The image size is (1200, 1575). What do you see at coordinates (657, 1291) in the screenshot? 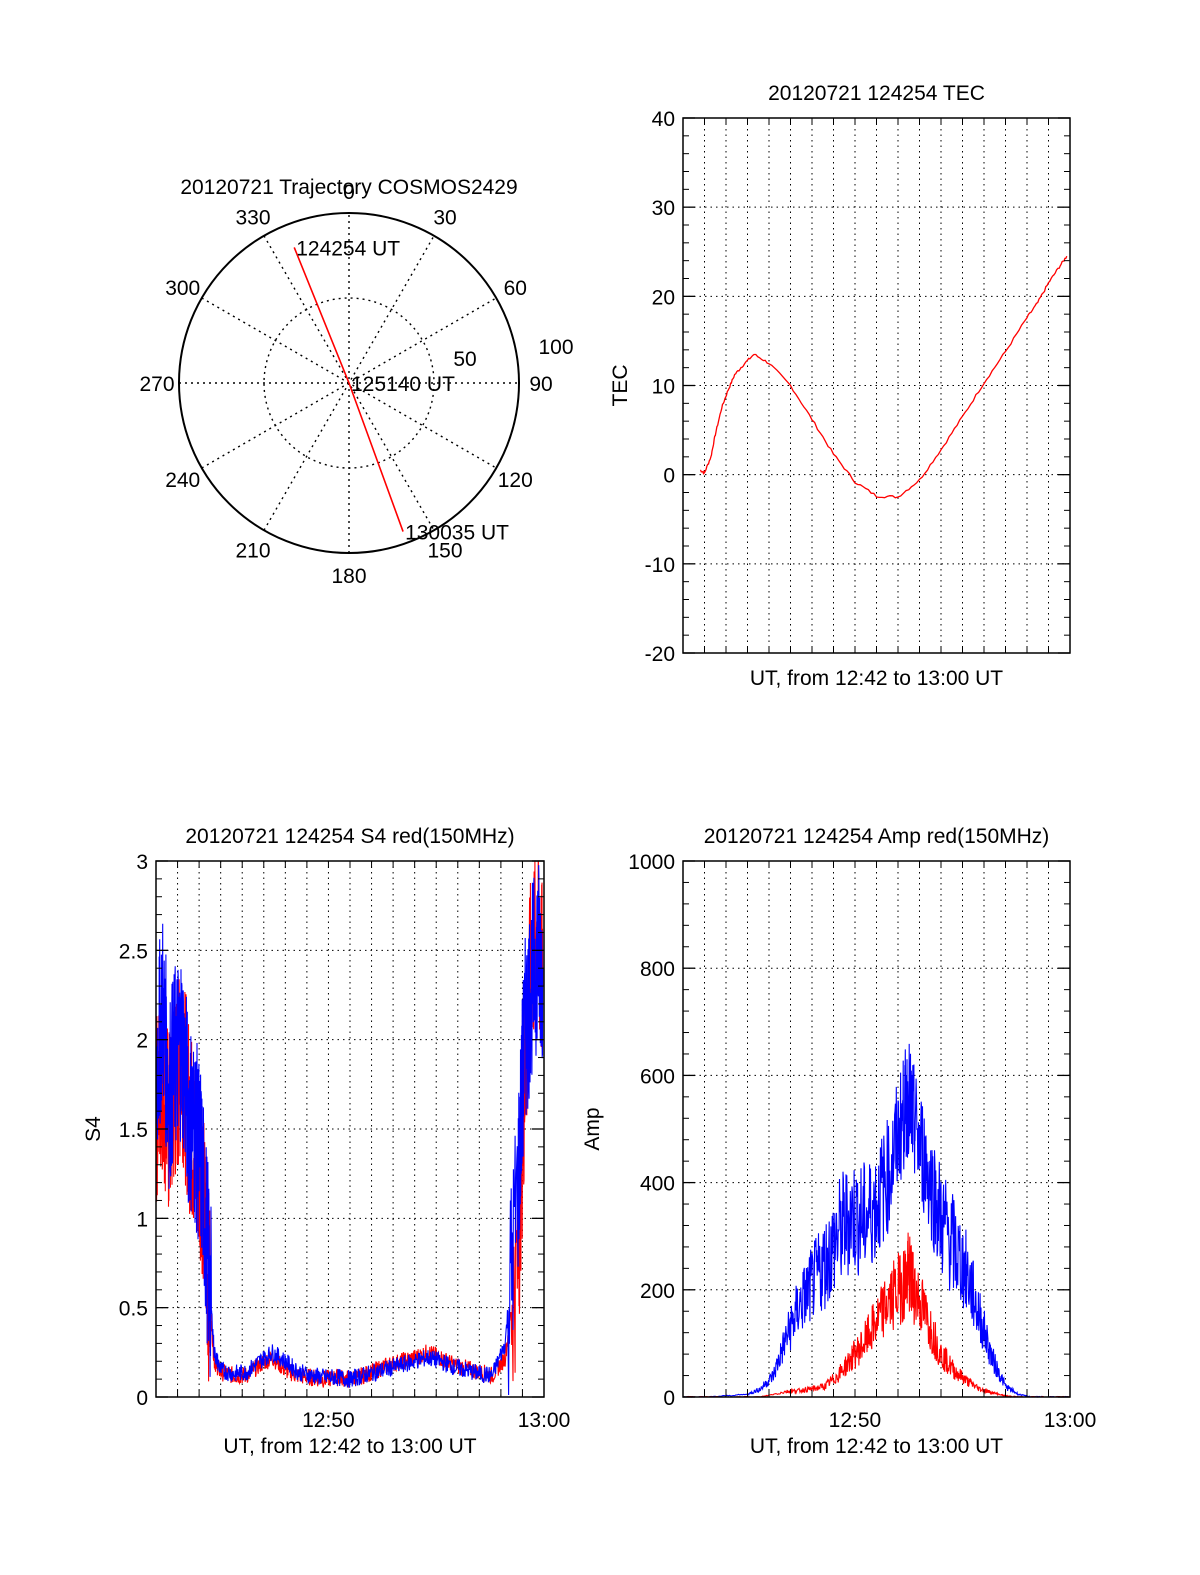
I see `y-tick-label: 200` at bounding box center [657, 1291].